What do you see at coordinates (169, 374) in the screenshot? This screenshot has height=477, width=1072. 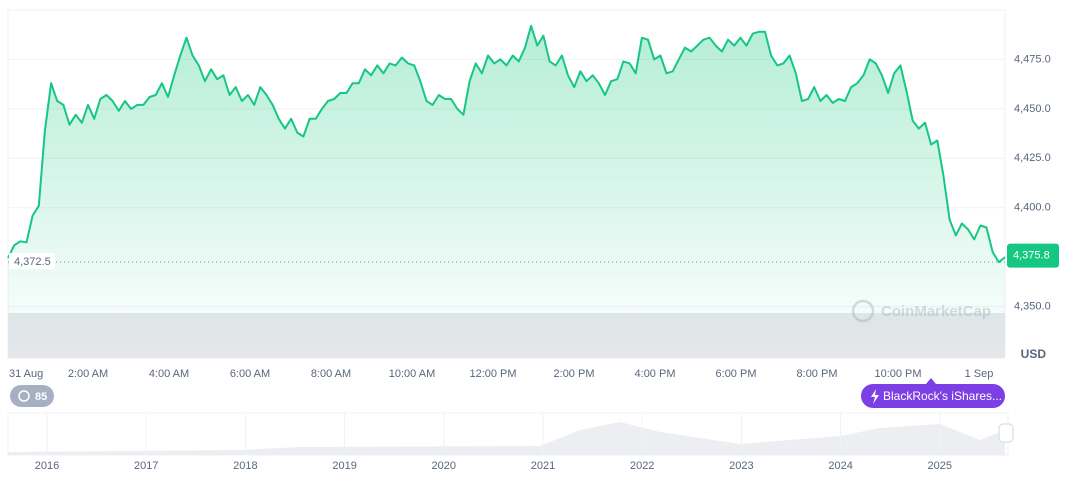 I see `x-tick-label: 4:00 AM` at bounding box center [169, 374].